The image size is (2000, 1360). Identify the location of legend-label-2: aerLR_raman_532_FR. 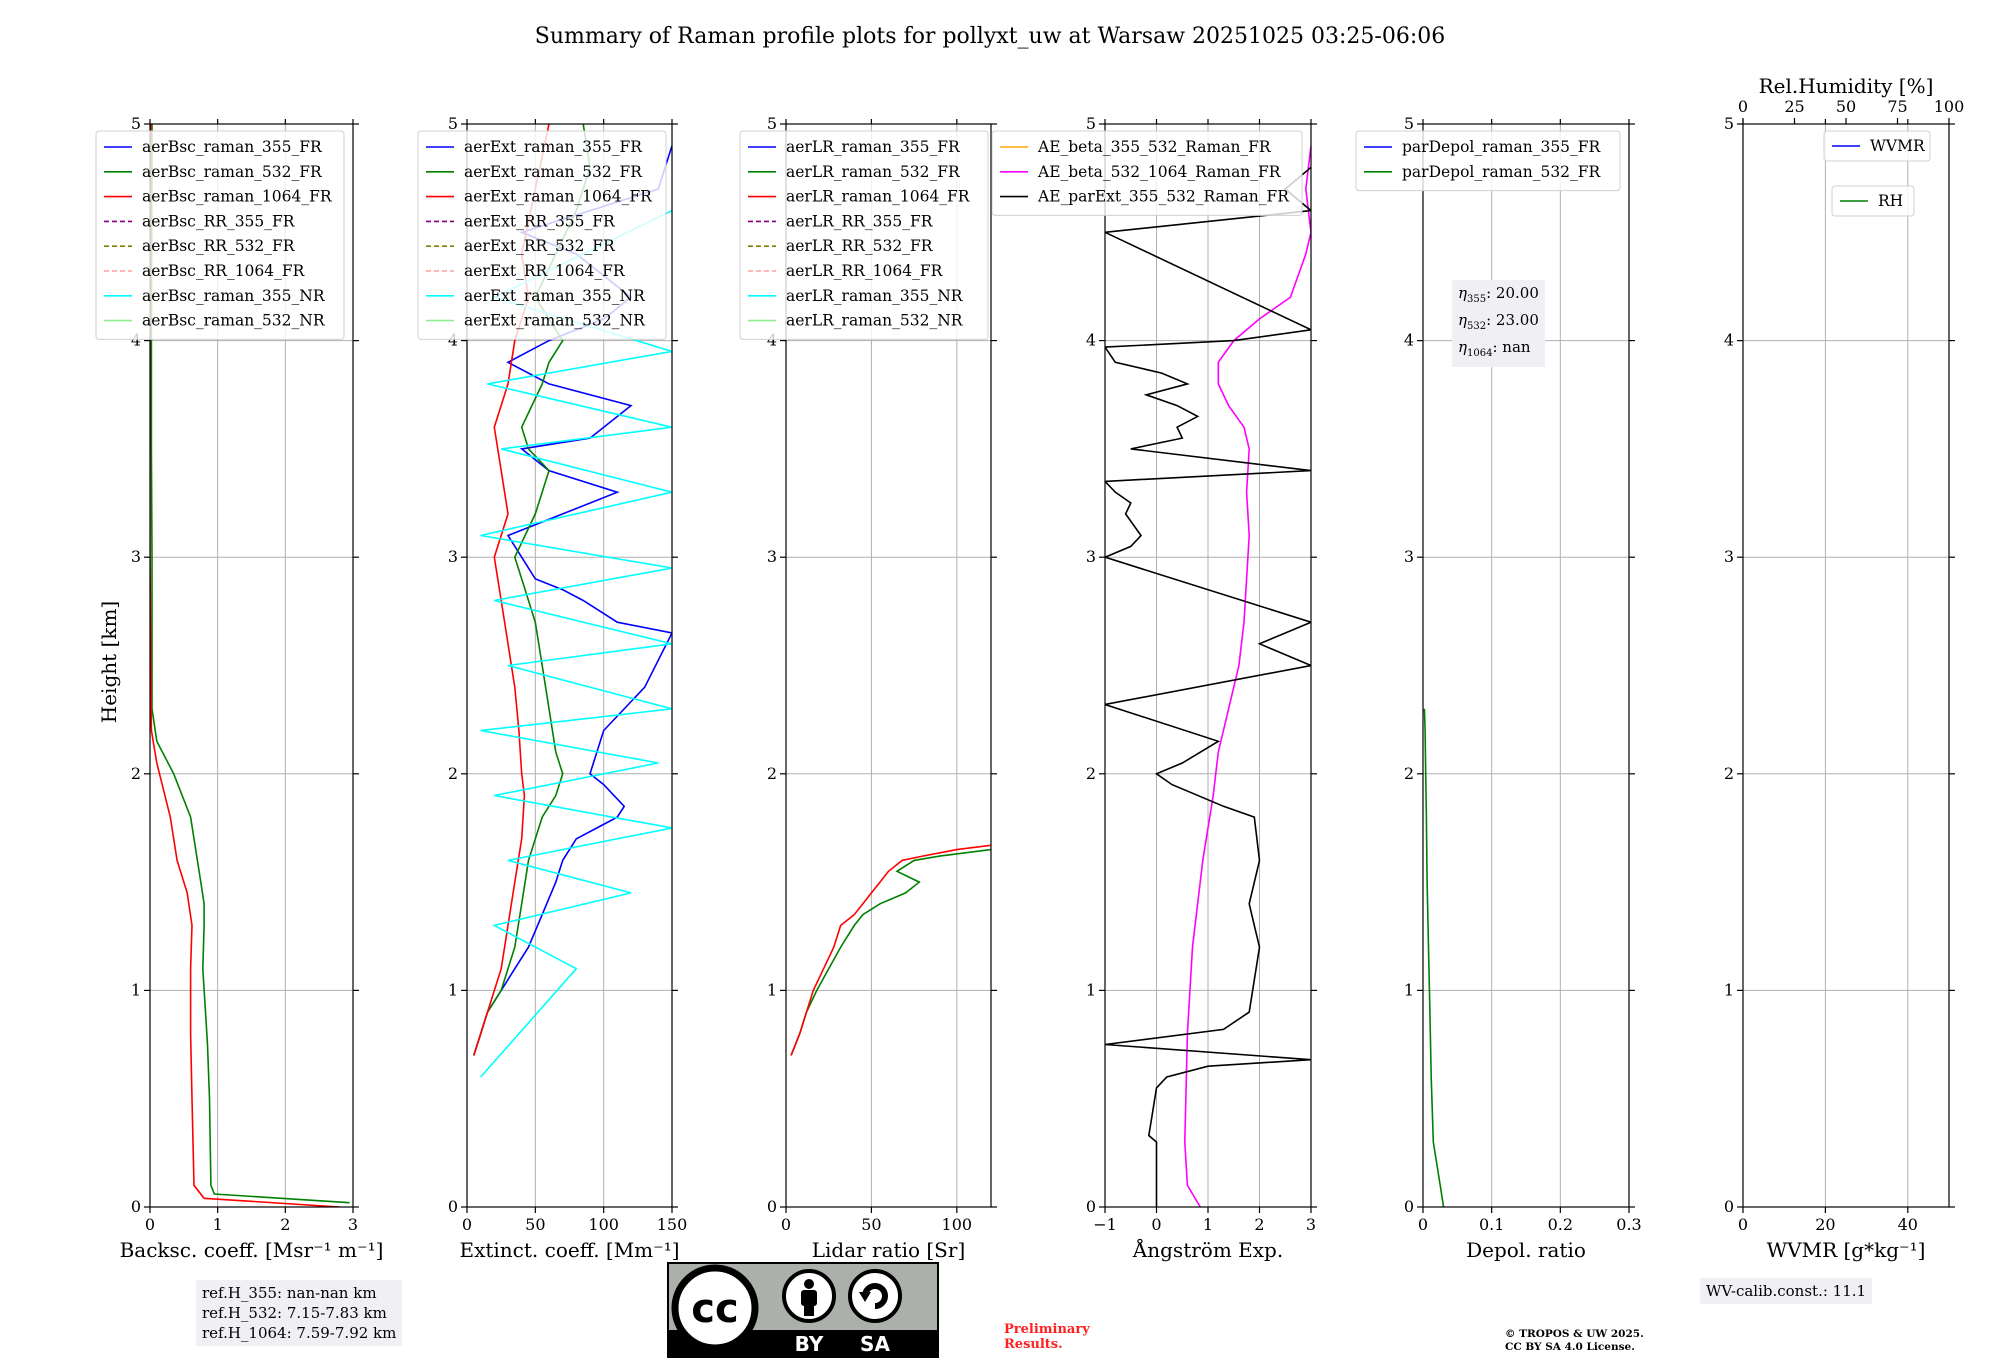
(873, 172).